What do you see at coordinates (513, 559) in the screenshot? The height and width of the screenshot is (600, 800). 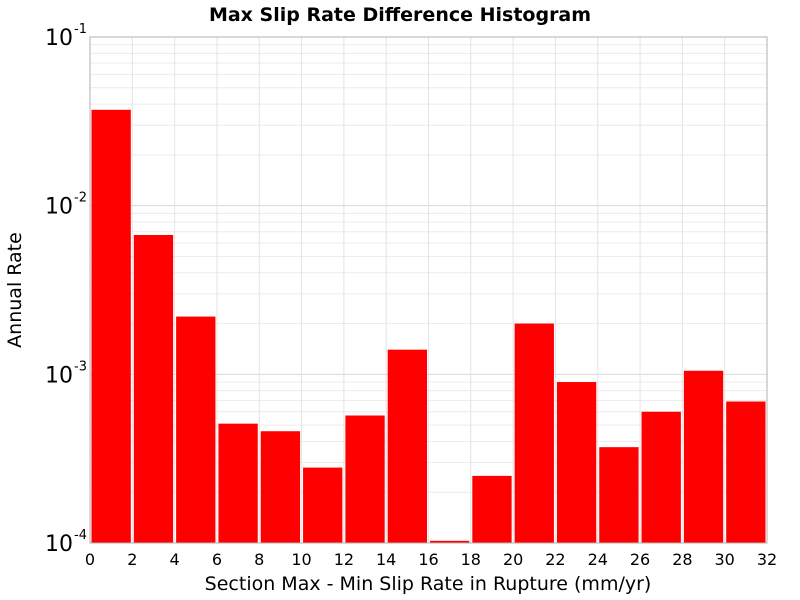 I see `x-tick-label: 20` at bounding box center [513, 559].